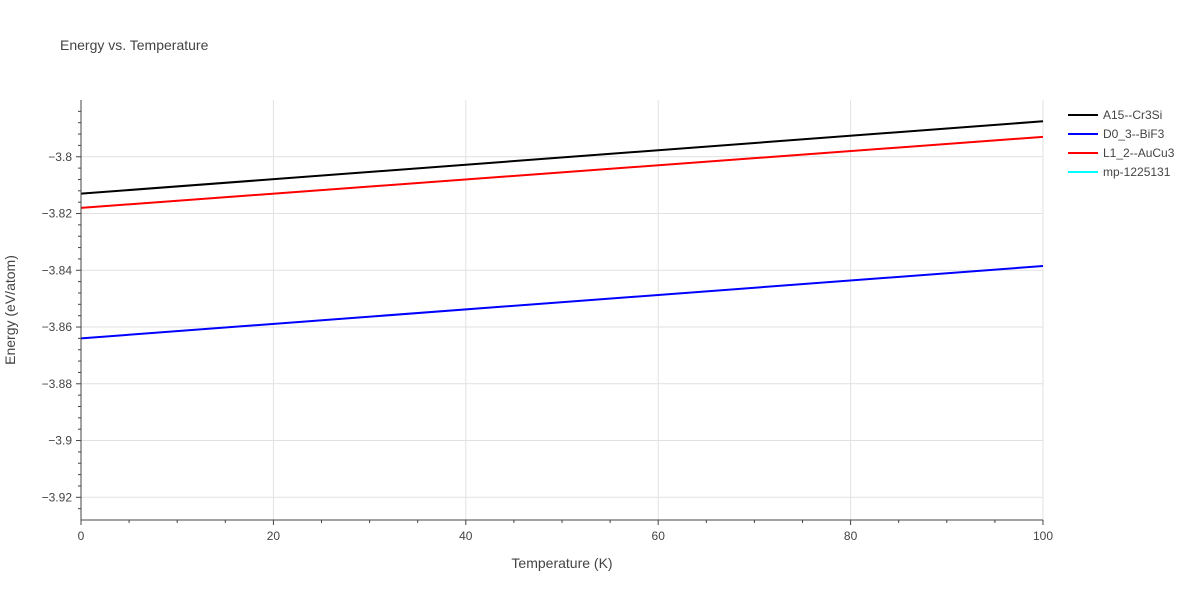 The height and width of the screenshot is (600, 1200). What do you see at coordinates (60, 441) in the screenshot?
I see `y-tick-label: −3.9` at bounding box center [60, 441].